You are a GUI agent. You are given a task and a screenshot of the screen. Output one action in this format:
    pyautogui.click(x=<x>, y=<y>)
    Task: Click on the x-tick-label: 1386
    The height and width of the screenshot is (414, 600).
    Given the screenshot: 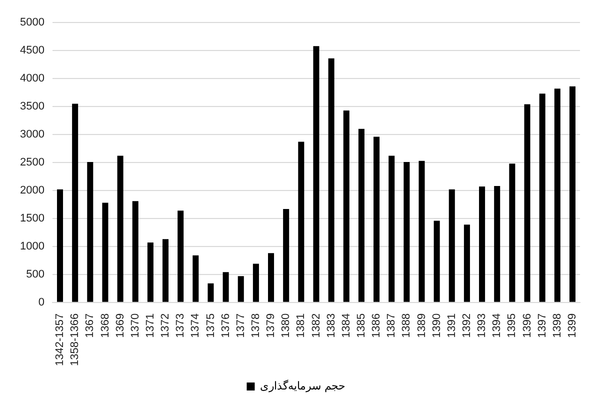 What is the action you would take?
    pyautogui.click(x=376, y=325)
    